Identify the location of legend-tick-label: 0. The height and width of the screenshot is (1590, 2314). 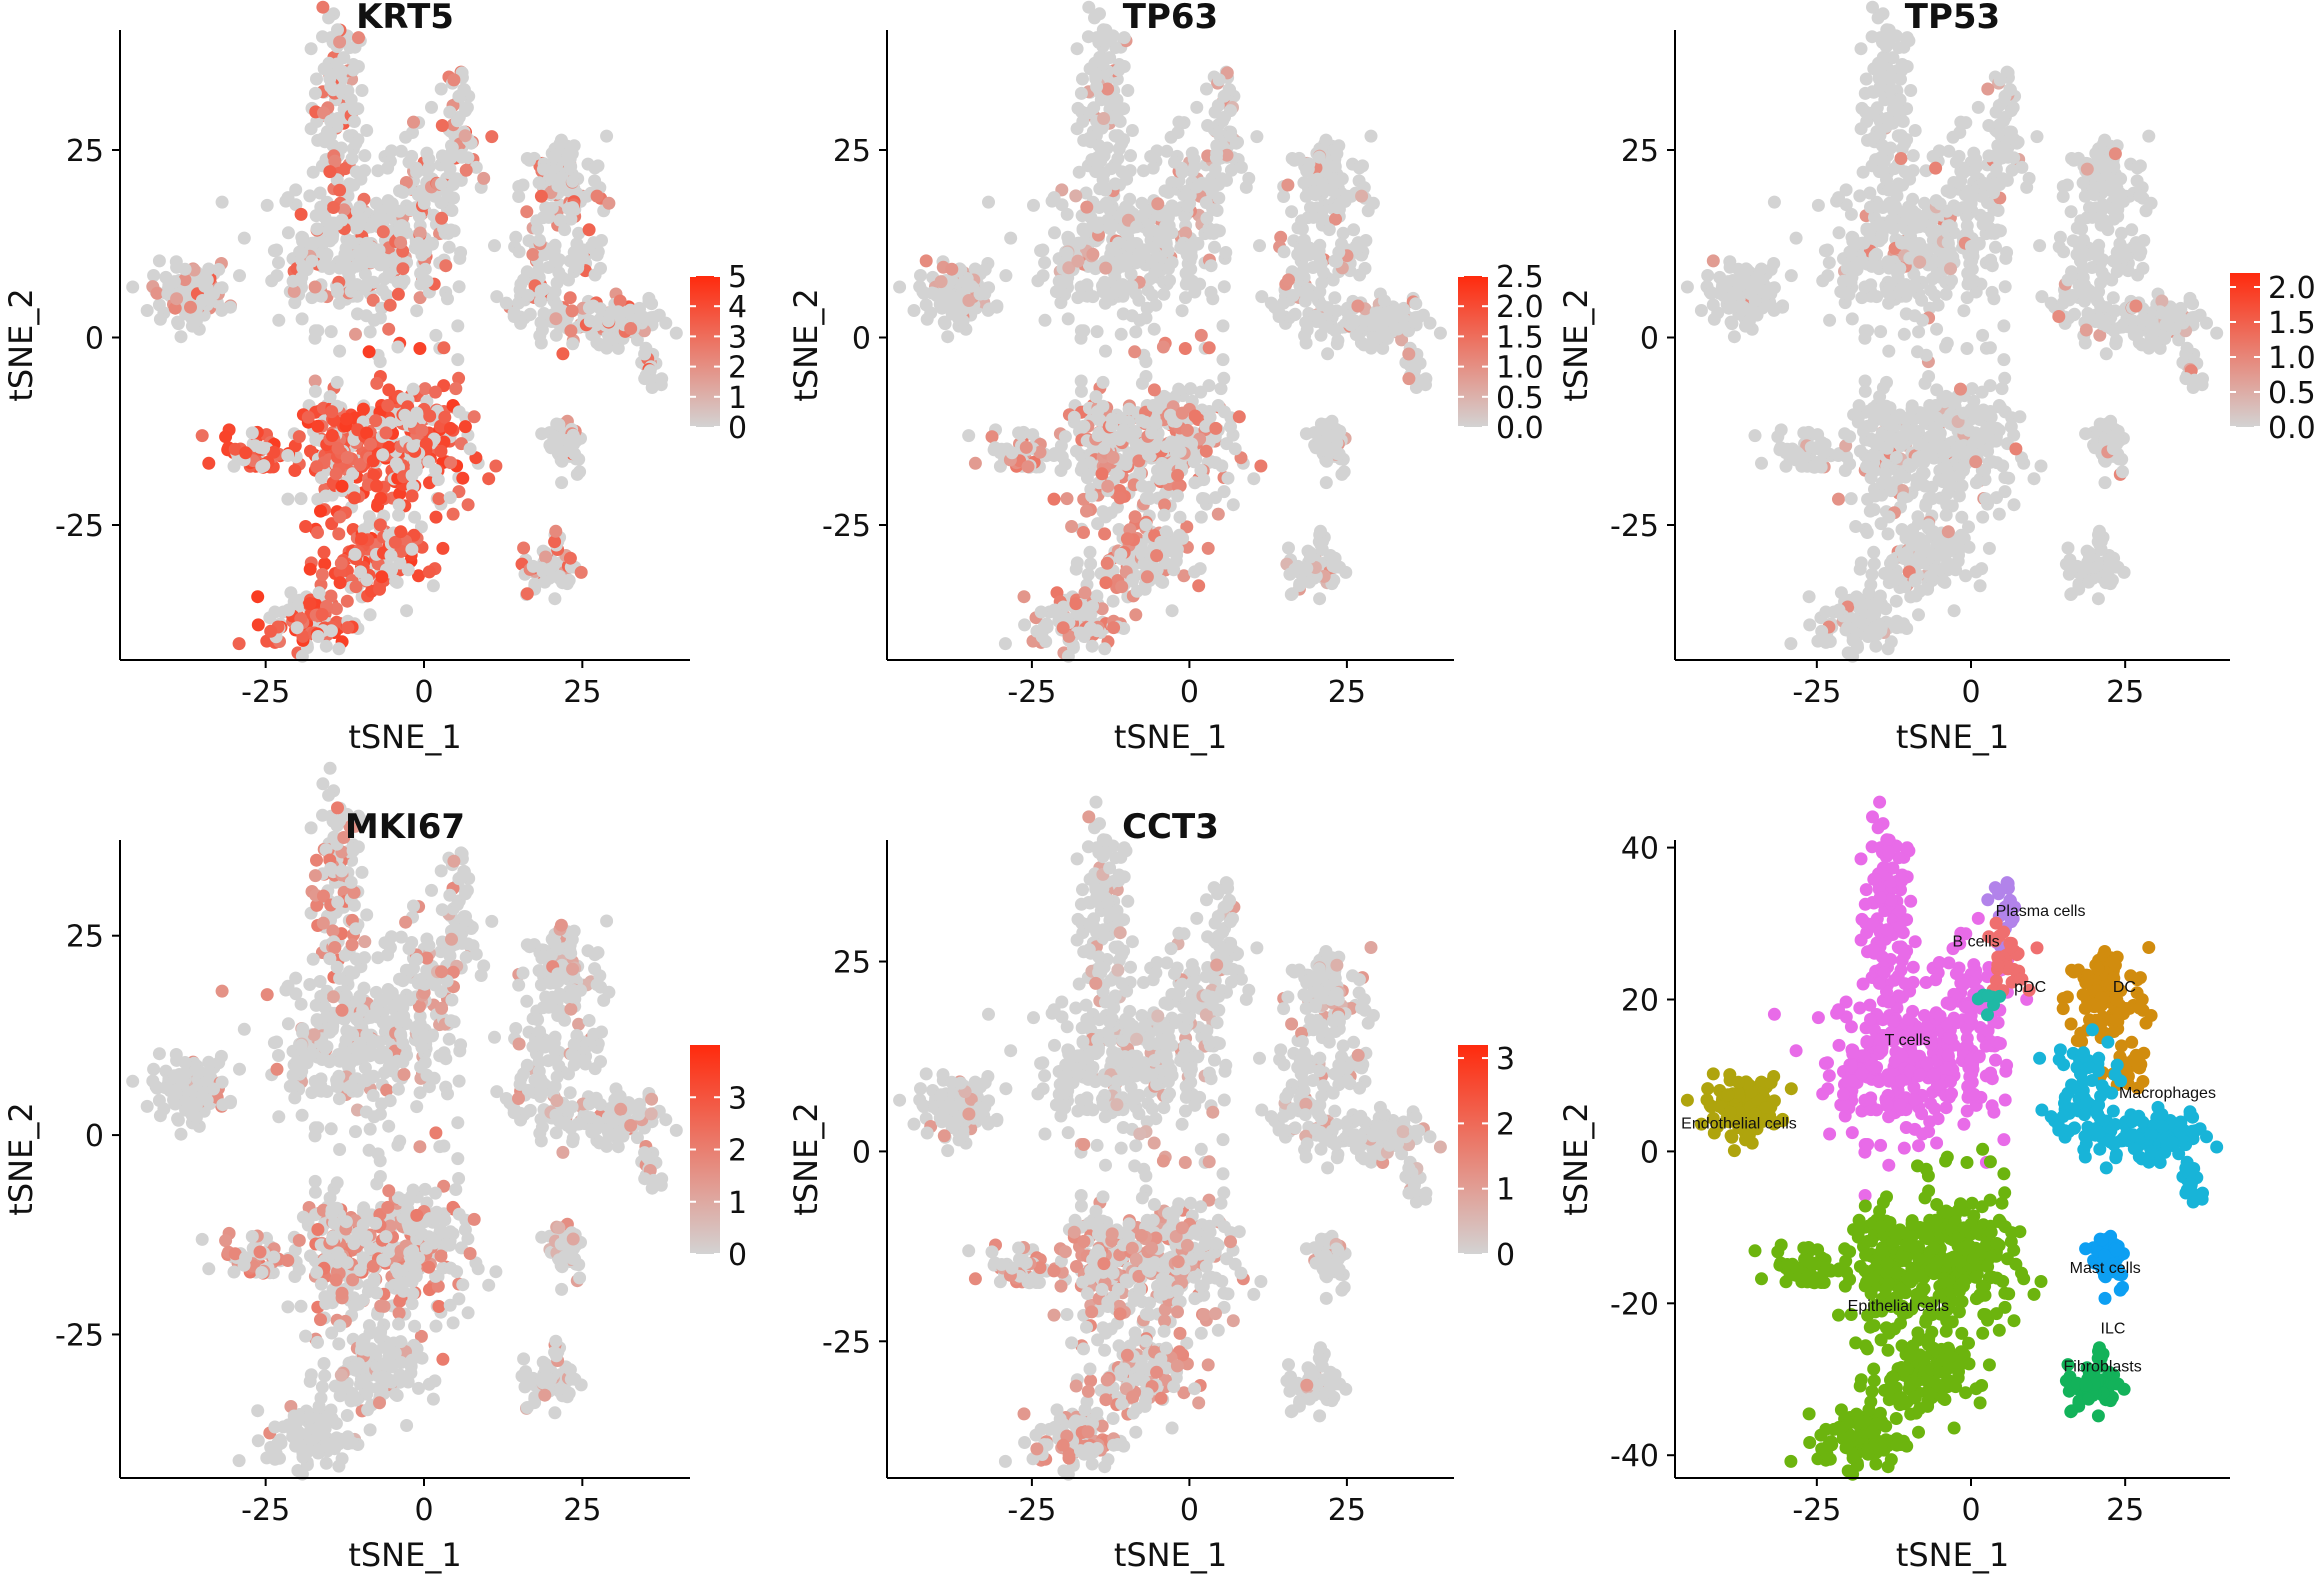
(737, 428).